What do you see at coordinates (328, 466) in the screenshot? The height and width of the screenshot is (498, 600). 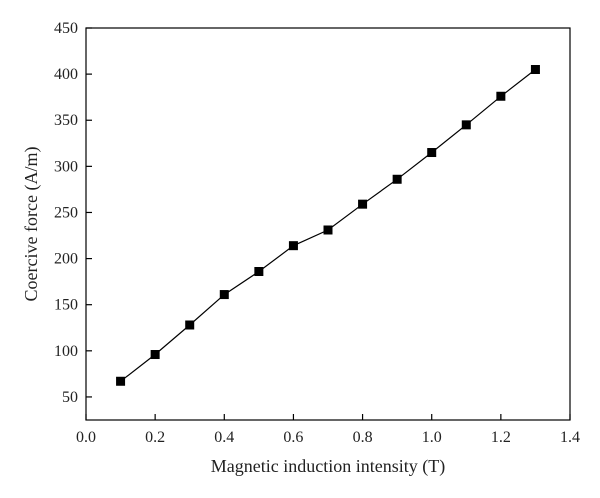 I see `x-axis-title: Magnetic induction intensity (T)` at bounding box center [328, 466].